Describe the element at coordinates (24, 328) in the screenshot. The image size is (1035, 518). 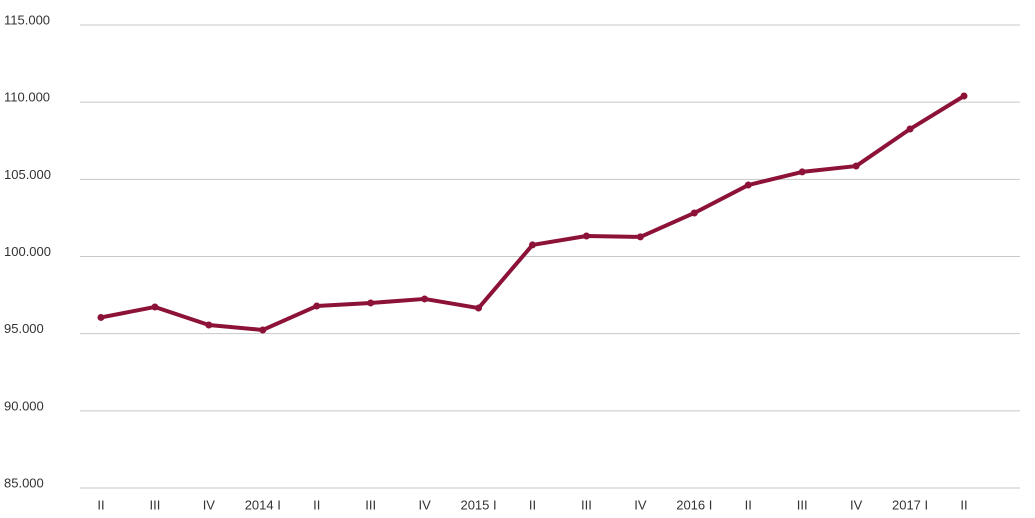
I see `y-tick-label: 95.000` at that location.